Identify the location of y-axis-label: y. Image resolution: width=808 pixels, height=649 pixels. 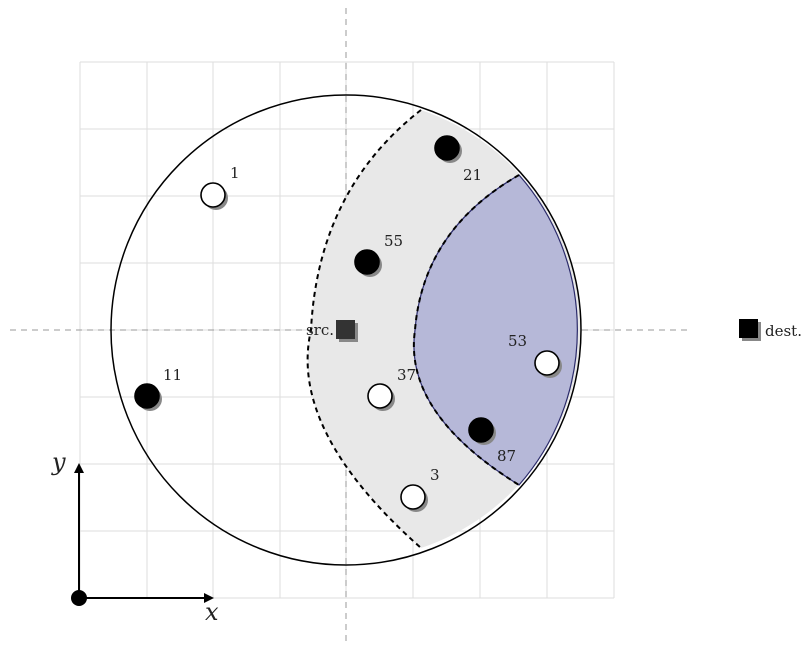
(58, 462).